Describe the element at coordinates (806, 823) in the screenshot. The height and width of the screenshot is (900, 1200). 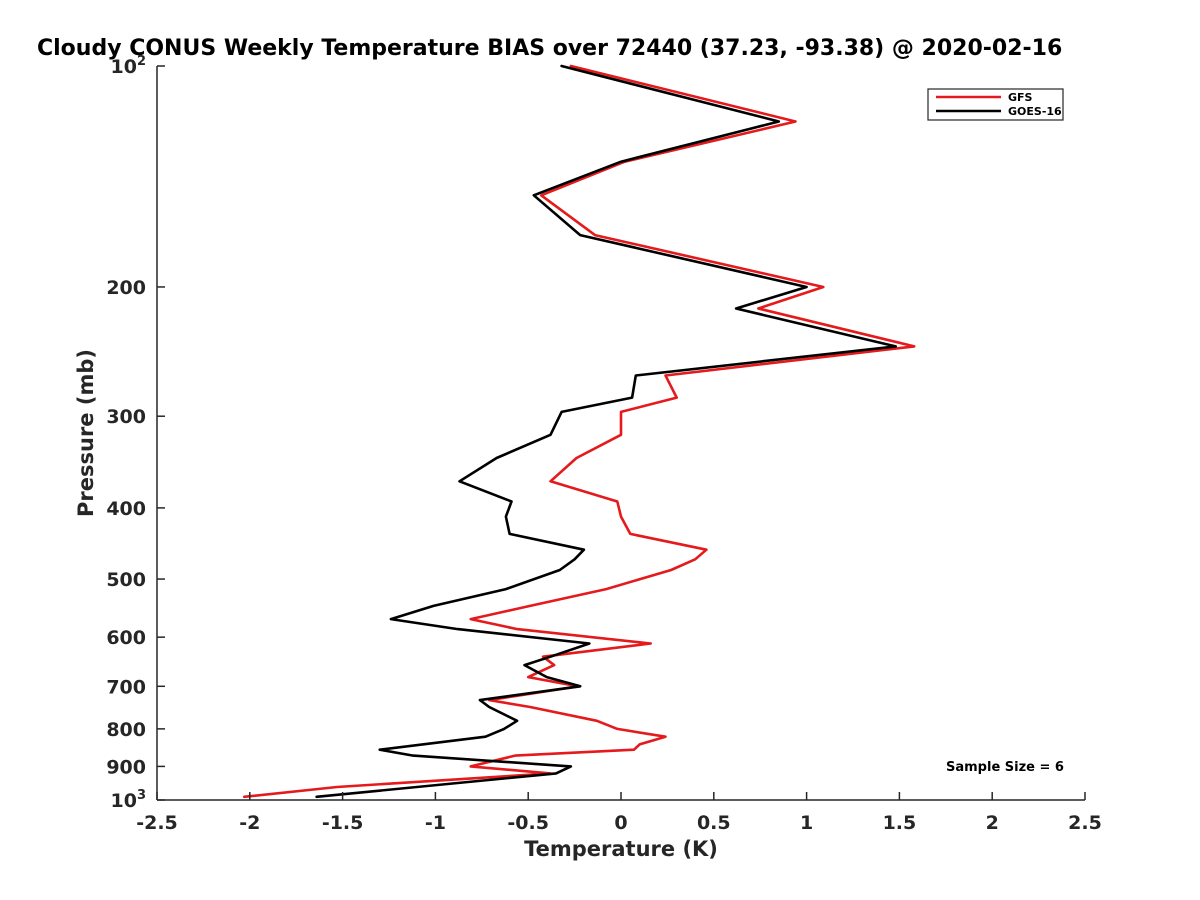
I see `x-tick-label: 1` at that location.